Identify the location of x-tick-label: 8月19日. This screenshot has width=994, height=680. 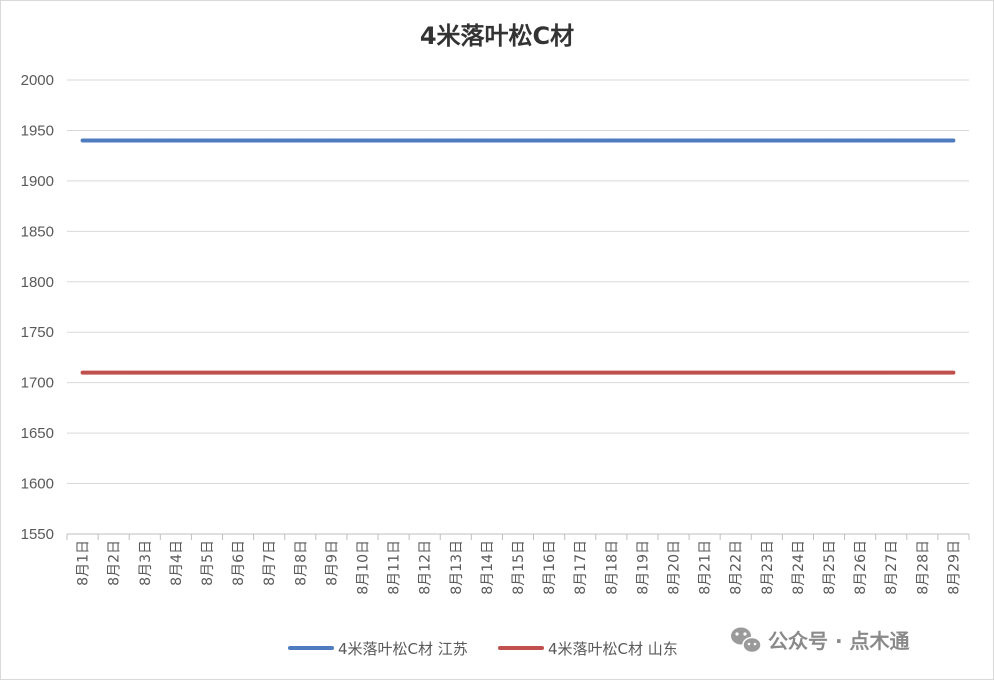
(643, 567).